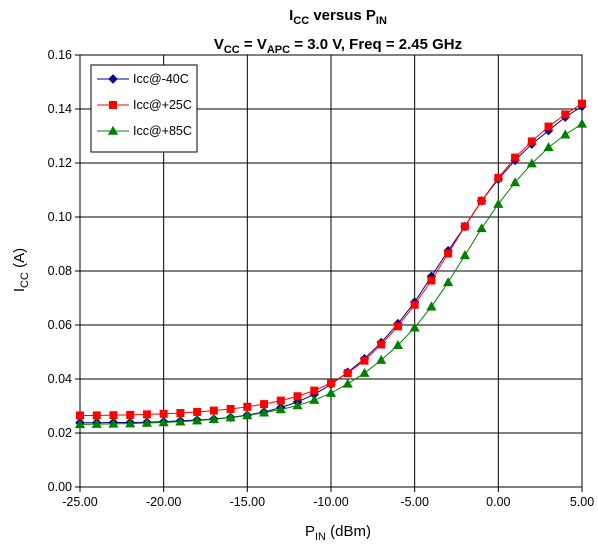 This screenshot has width=598, height=547. I want to click on chart-title: ICC versus PIN, so click(338, 17).